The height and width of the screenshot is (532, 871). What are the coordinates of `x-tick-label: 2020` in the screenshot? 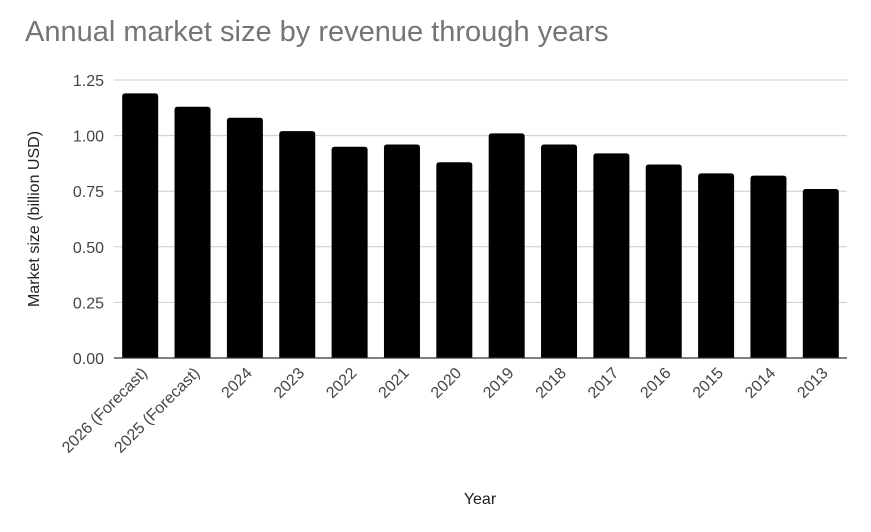 It's located at (446, 383).